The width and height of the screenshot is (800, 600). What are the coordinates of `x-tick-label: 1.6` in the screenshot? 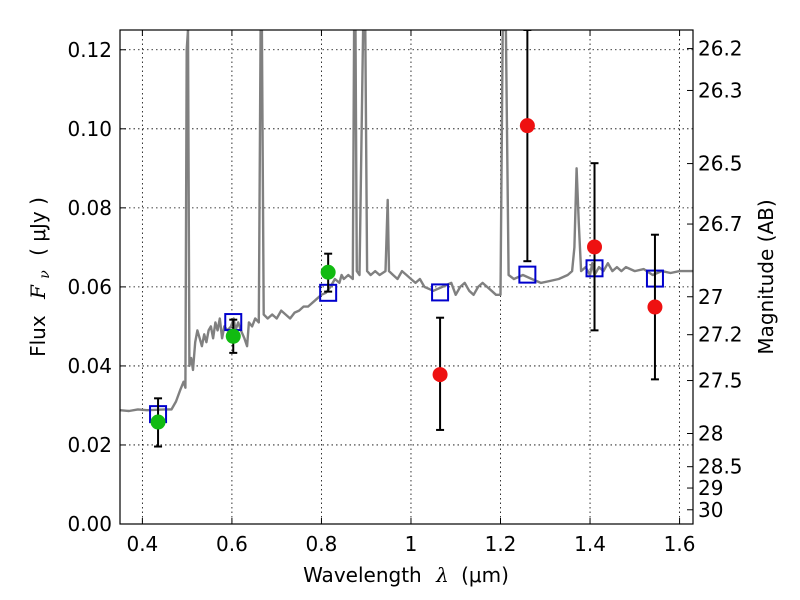 It's located at (680, 544).